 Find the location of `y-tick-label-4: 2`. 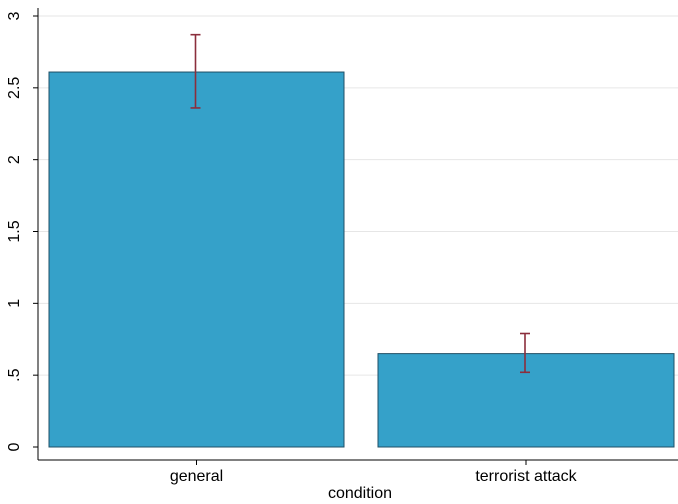

y-tick-label-4: 2 is located at coordinates (14, 159).